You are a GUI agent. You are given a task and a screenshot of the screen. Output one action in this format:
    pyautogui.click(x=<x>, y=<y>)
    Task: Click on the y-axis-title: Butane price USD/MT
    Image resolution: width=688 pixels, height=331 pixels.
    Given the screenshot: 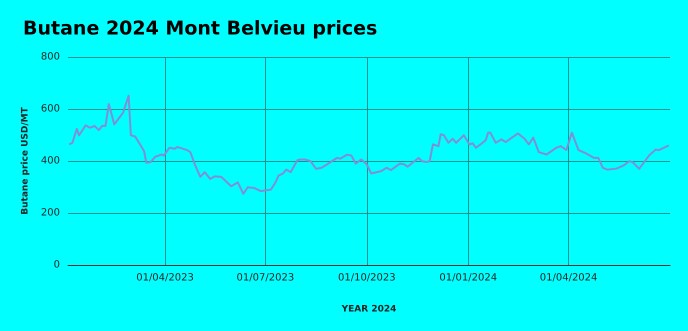 What is the action you would take?
    pyautogui.click(x=25, y=160)
    